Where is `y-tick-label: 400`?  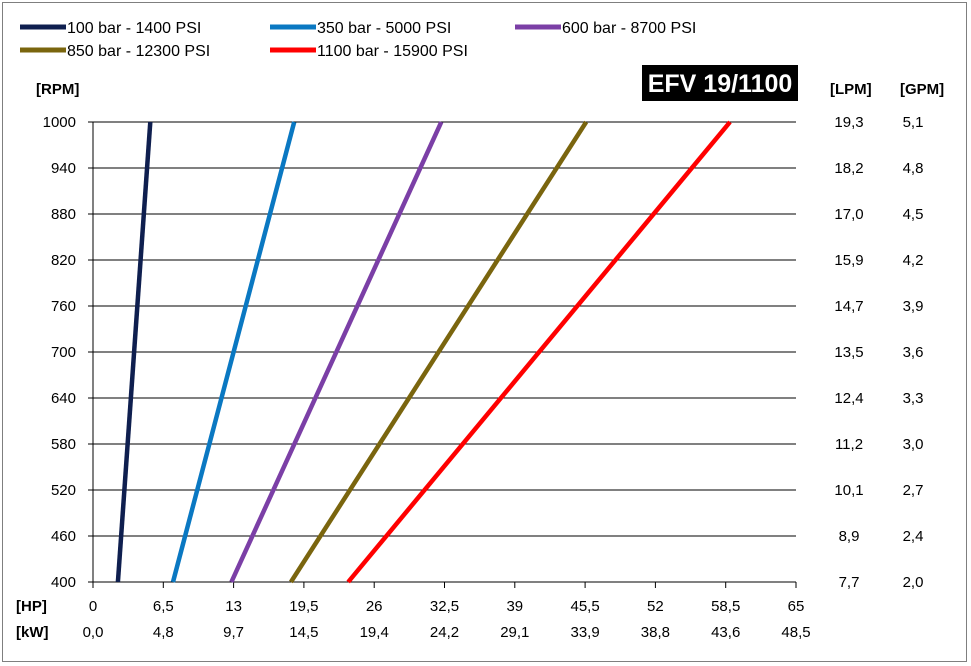
y-tick-label: 400 is located at coordinates (63, 582).